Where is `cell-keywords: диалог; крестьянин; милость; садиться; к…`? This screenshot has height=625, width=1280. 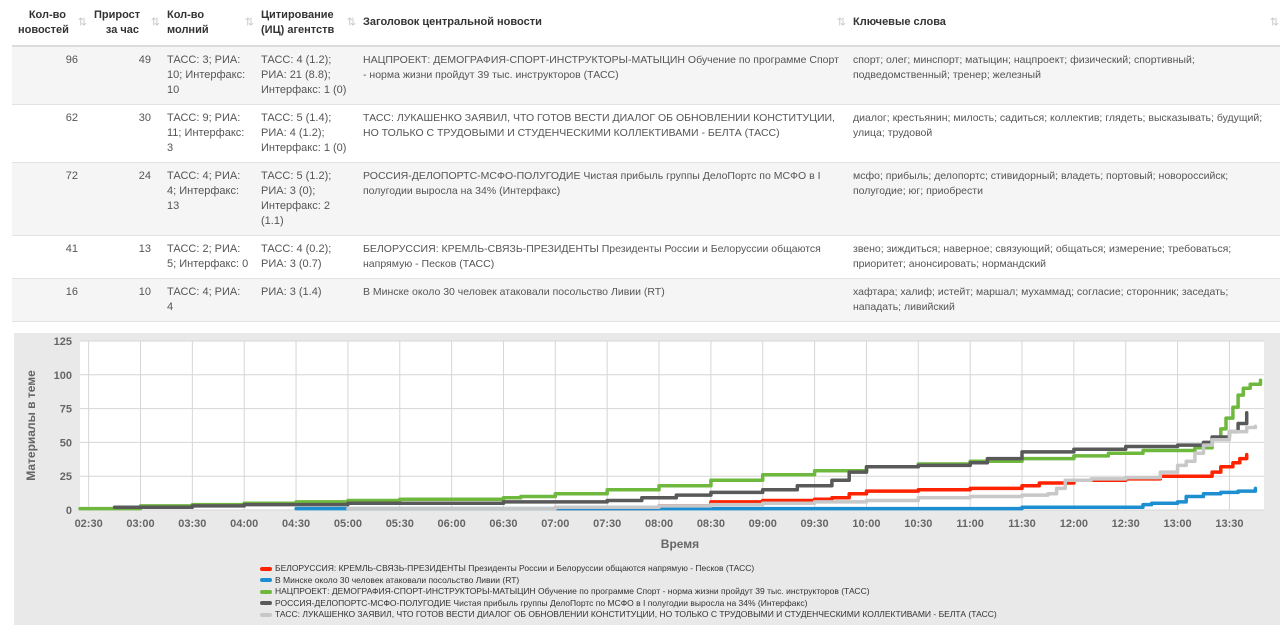 cell-keywords: диалог; крестьянин; милость; садиться; к… is located at coordinates (1063, 133).